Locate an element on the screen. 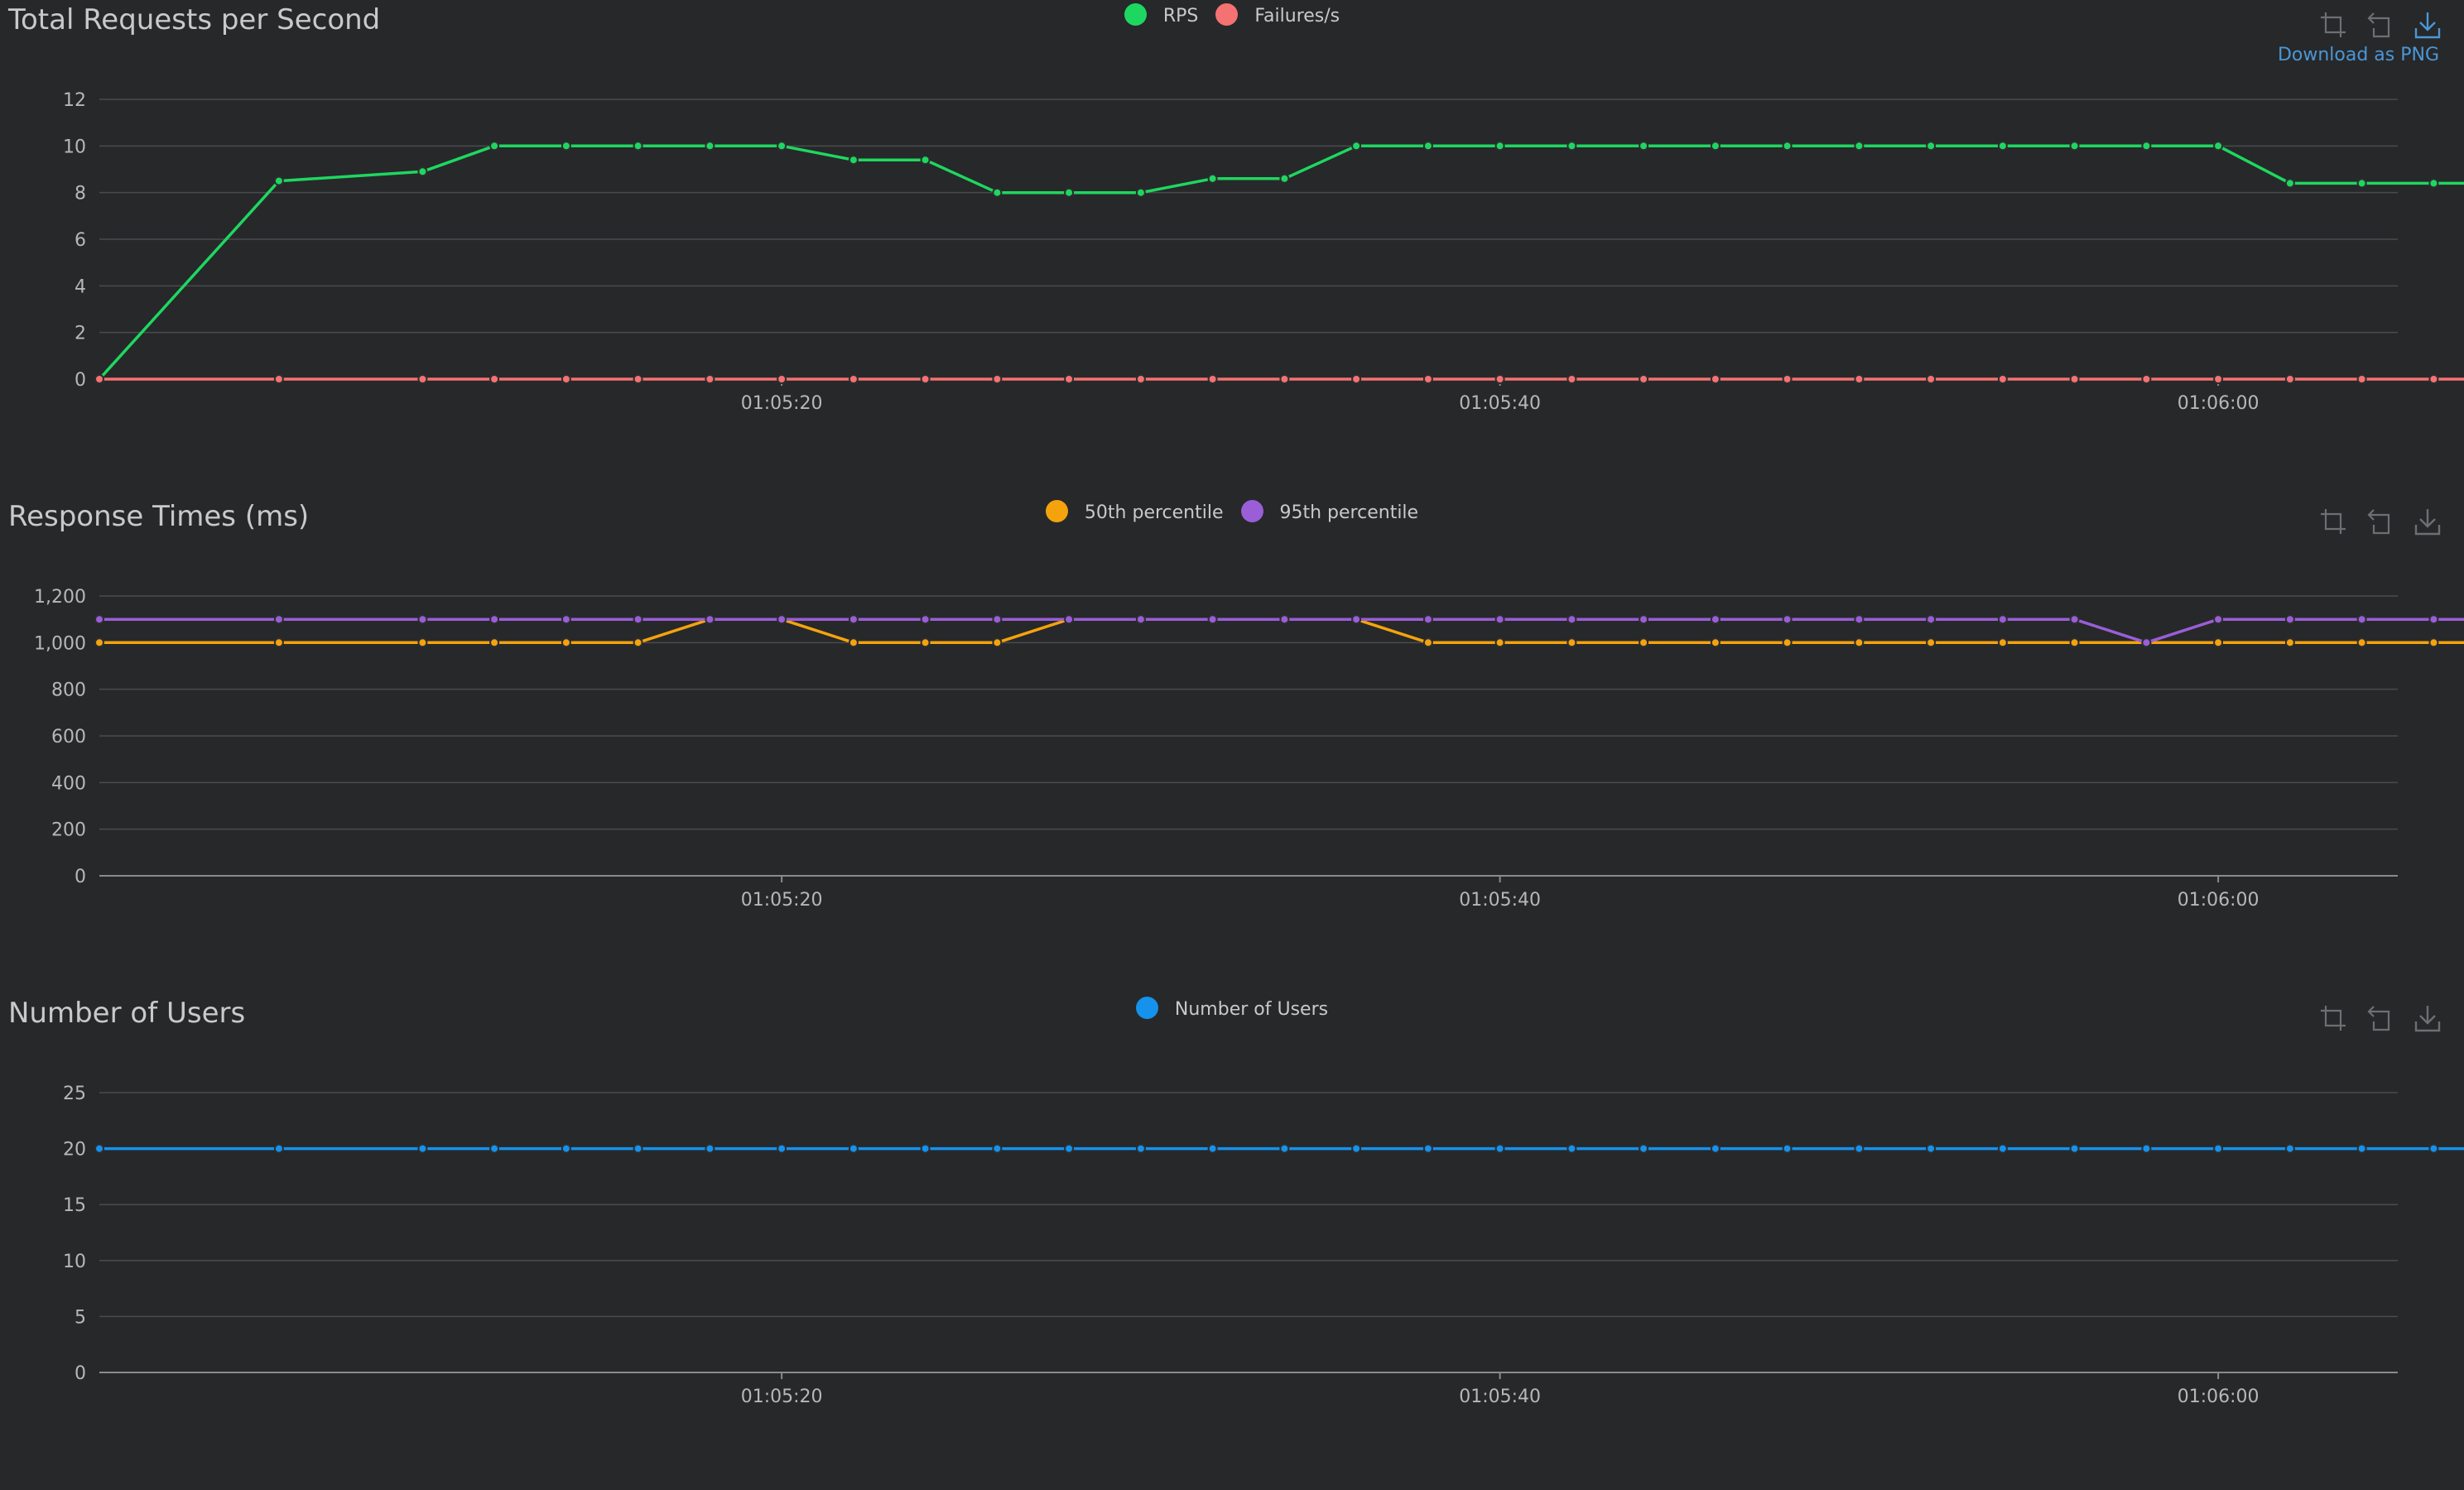 This screenshot has width=2464, height=1490. legend-item-rps: RPS is located at coordinates (1162, 14).